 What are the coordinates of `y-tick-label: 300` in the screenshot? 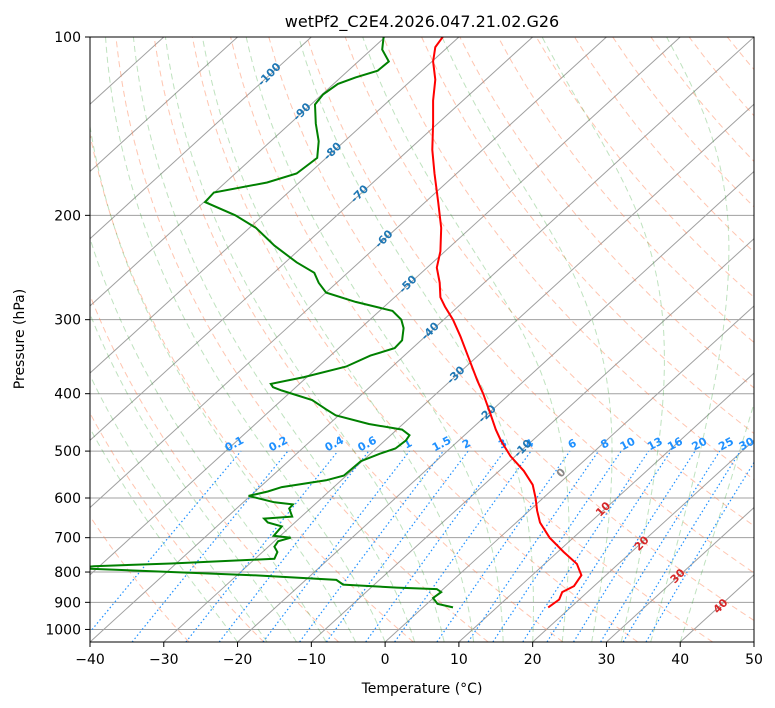 It's located at (67, 321).